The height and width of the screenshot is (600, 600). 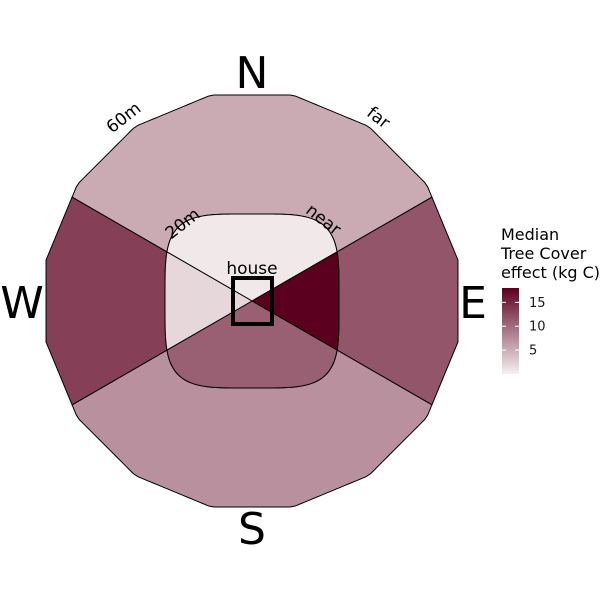 I want to click on legend-tick-label: 10, so click(x=537, y=327).